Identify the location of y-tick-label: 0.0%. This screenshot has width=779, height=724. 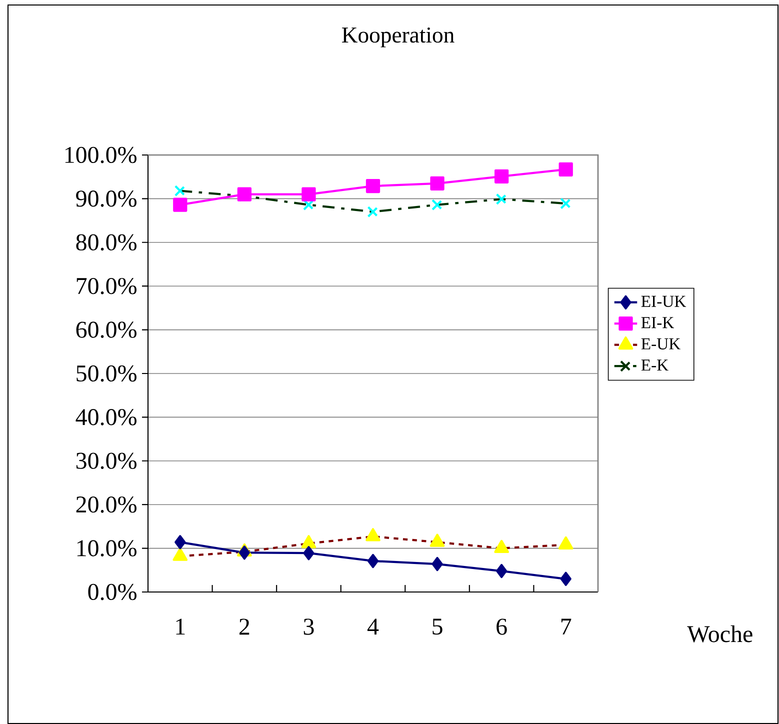
(112, 592).